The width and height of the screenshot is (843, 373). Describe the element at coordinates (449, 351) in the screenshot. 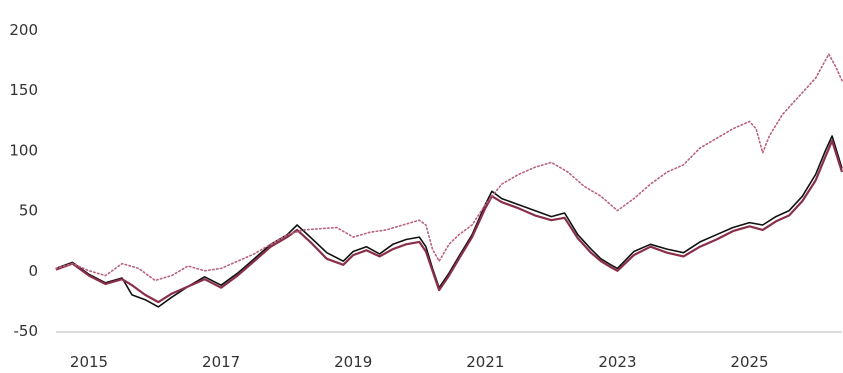

I see `x-axis: 2015 2017 2019 2021 2023 2025` at that location.